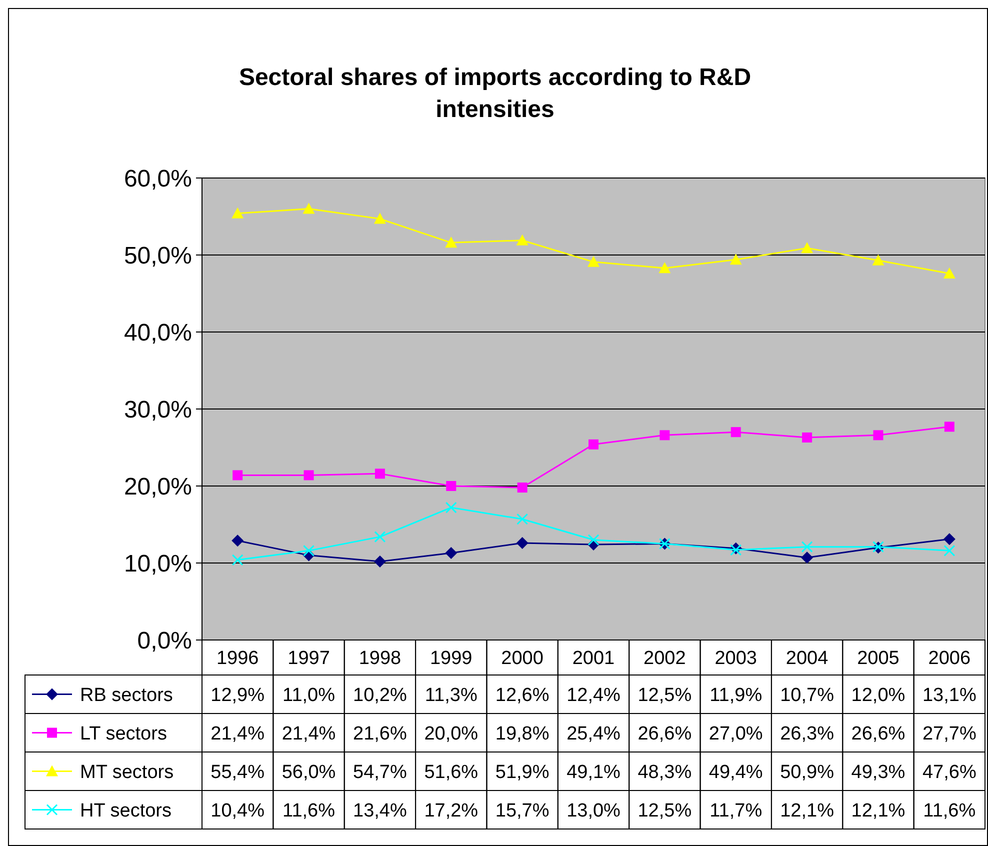 This screenshot has width=988, height=846. What do you see at coordinates (309, 695) in the screenshot?
I see `data-label: 11,0%` at bounding box center [309, 695].